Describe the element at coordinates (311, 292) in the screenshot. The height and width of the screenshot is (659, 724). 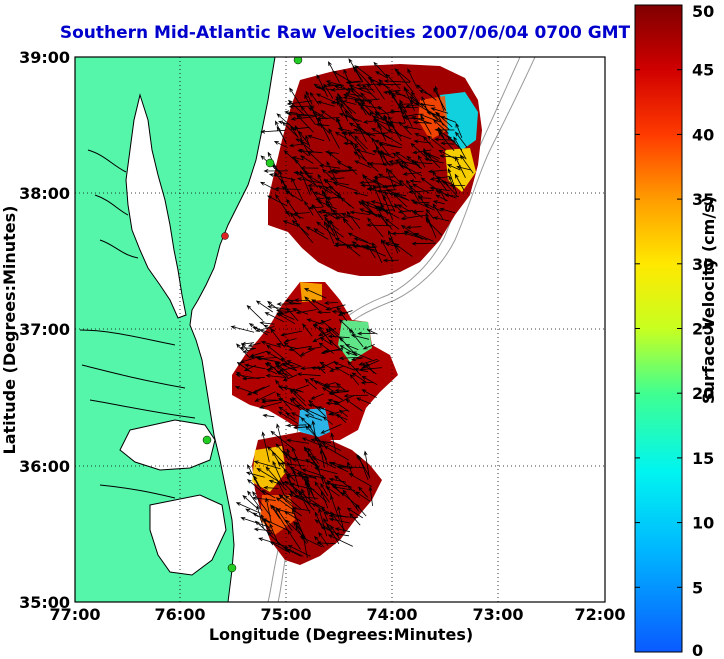
I see `velocity-patch-warm` at that location.